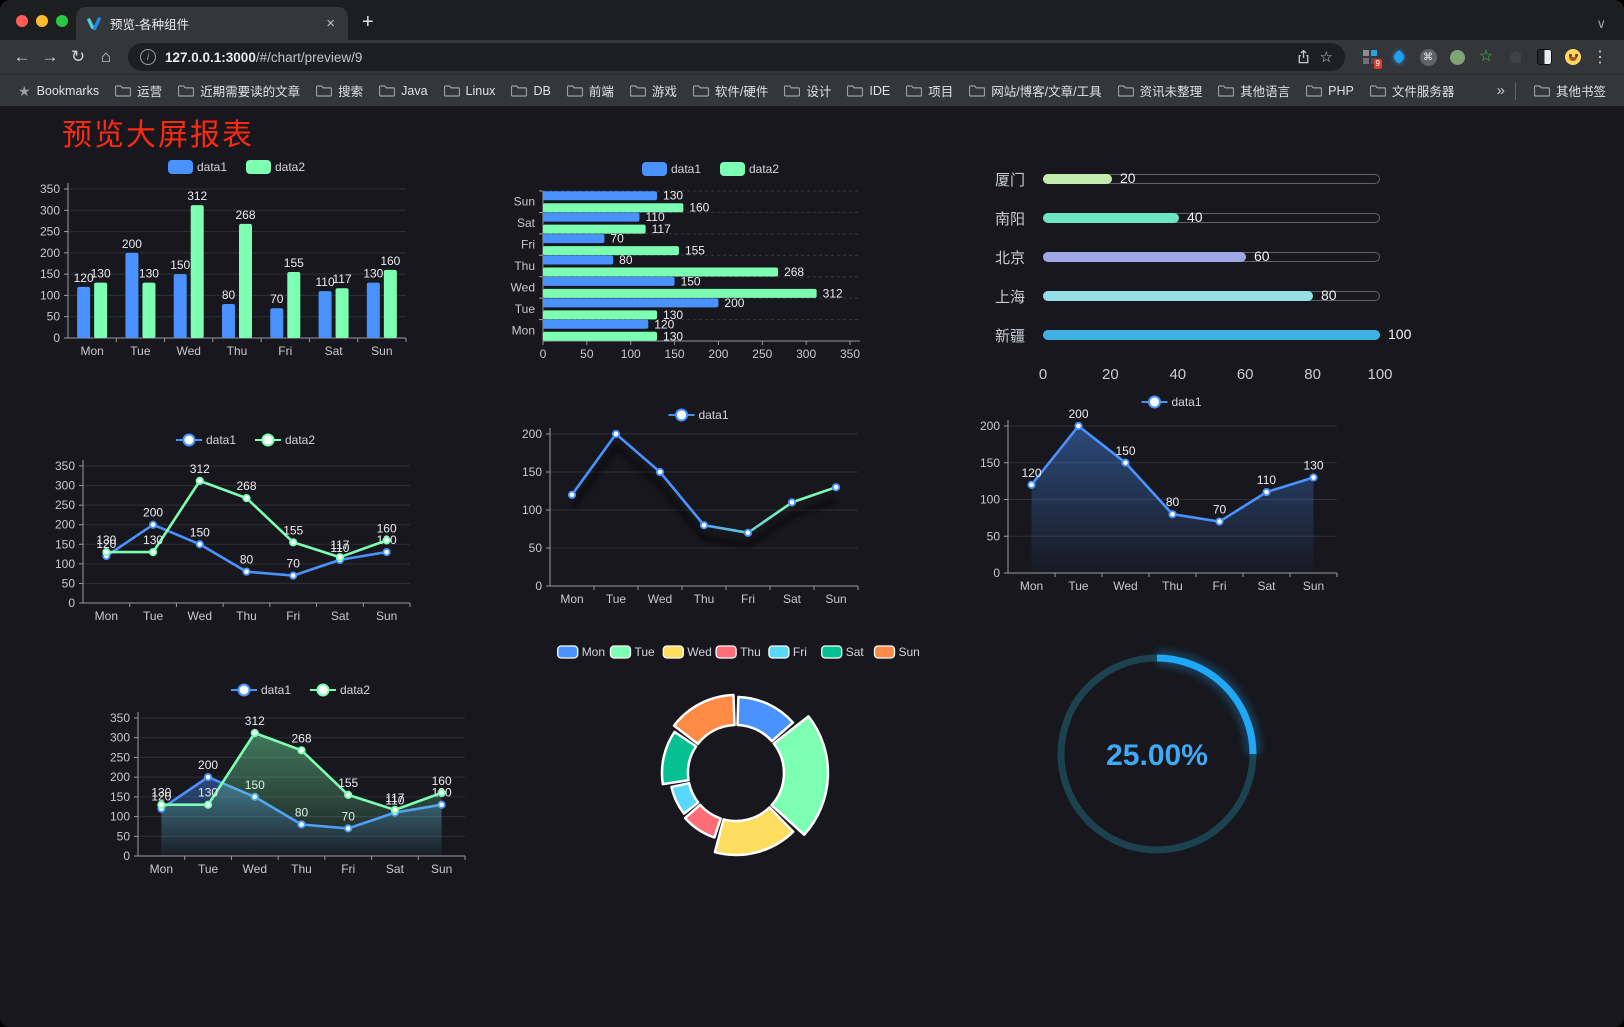 Image resolution: width=1624 pixels, height=1027 pixels. I want to click on extension-icon-command: ⌘, so click(1428, 57).